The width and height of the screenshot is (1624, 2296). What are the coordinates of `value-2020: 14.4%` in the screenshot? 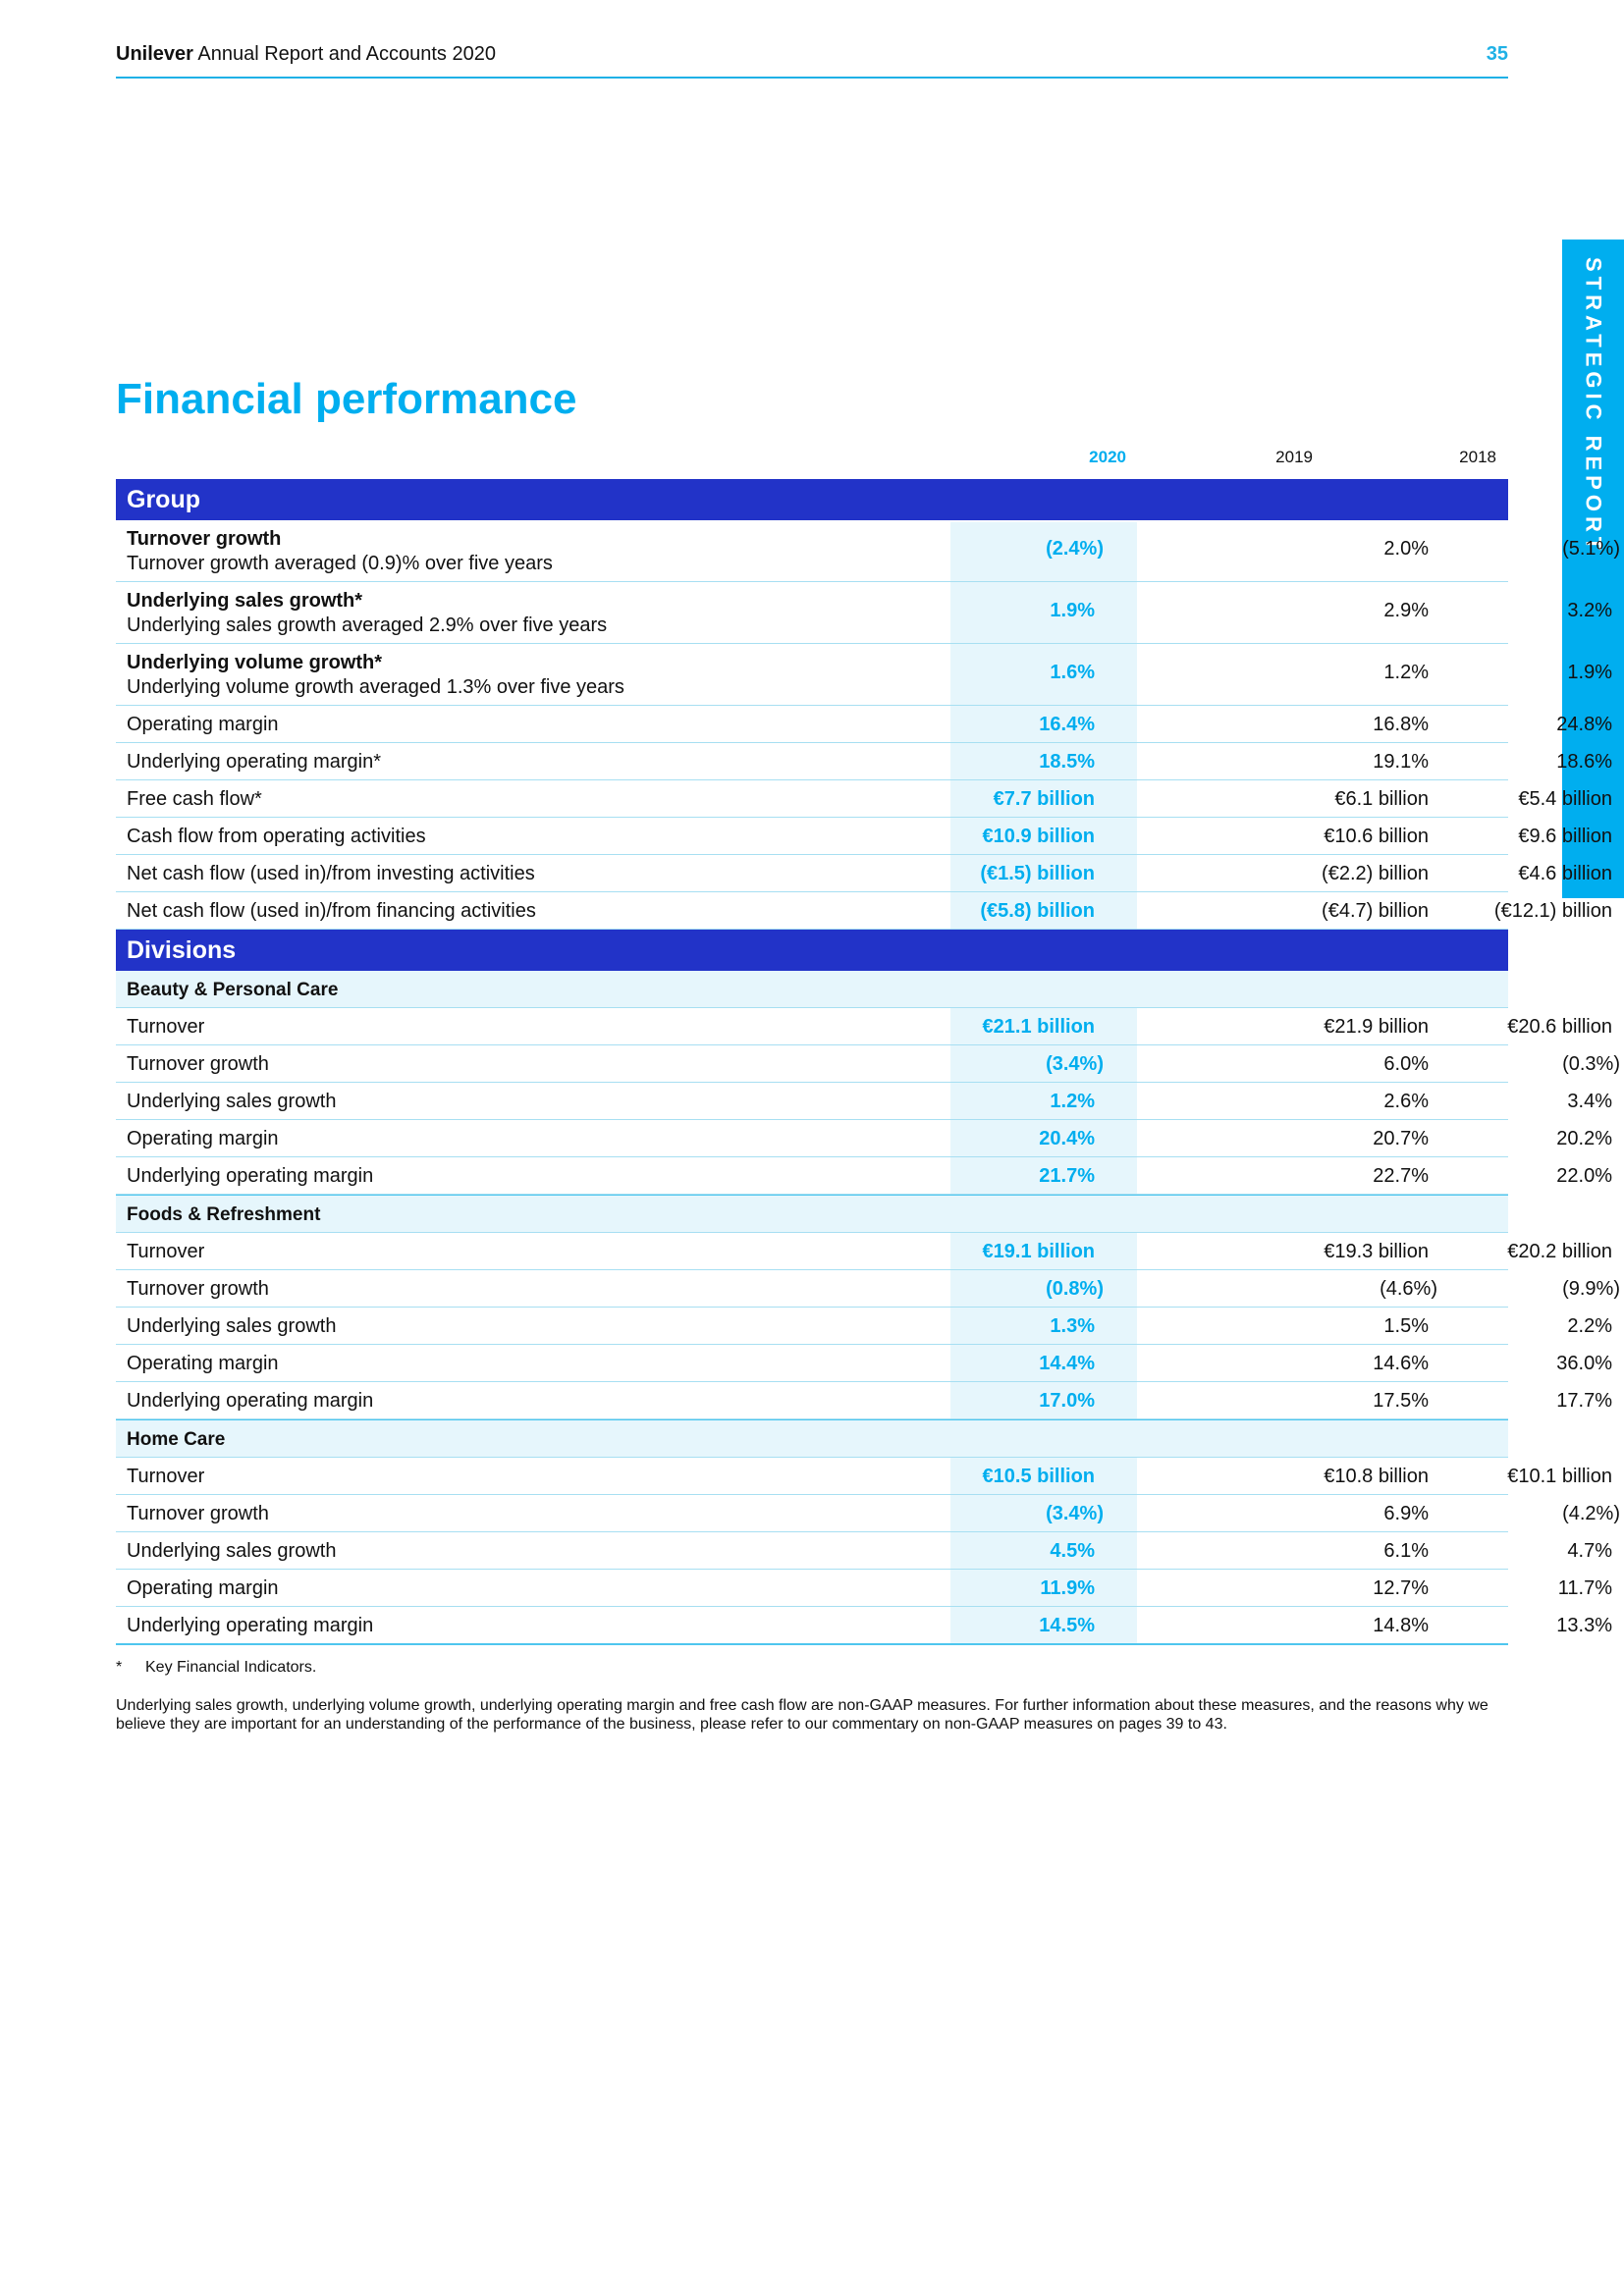 It's located at (1067, 1363).